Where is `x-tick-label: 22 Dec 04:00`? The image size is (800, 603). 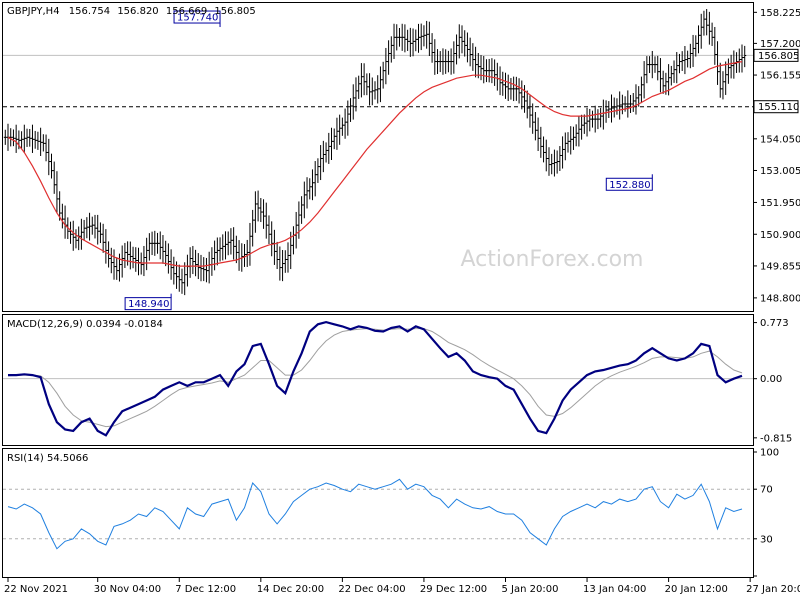
x-tick-label: 22 Dec 04:00 is located at coordinates (371, 589).